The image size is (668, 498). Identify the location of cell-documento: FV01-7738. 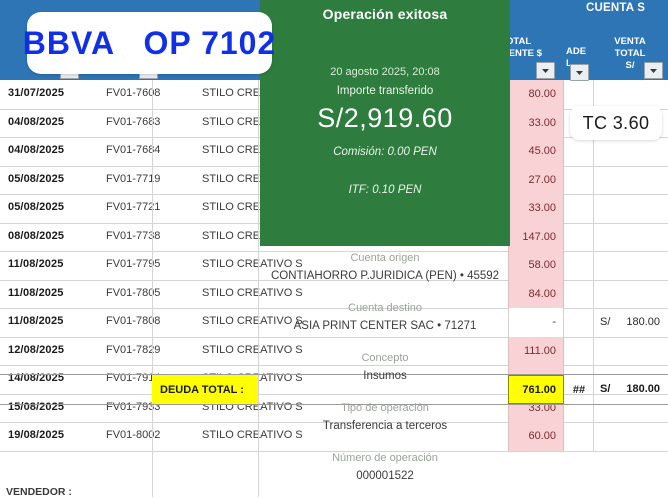
(133, 235).